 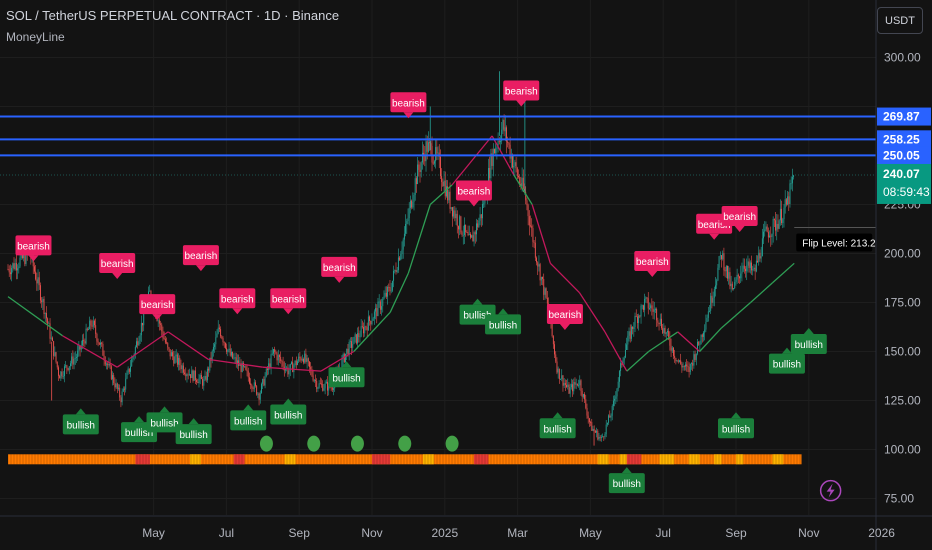 What do you see at coordinates (477, 316) in the screenshot?
I see `signal-text: bullish` at bounding box center [477, 316].